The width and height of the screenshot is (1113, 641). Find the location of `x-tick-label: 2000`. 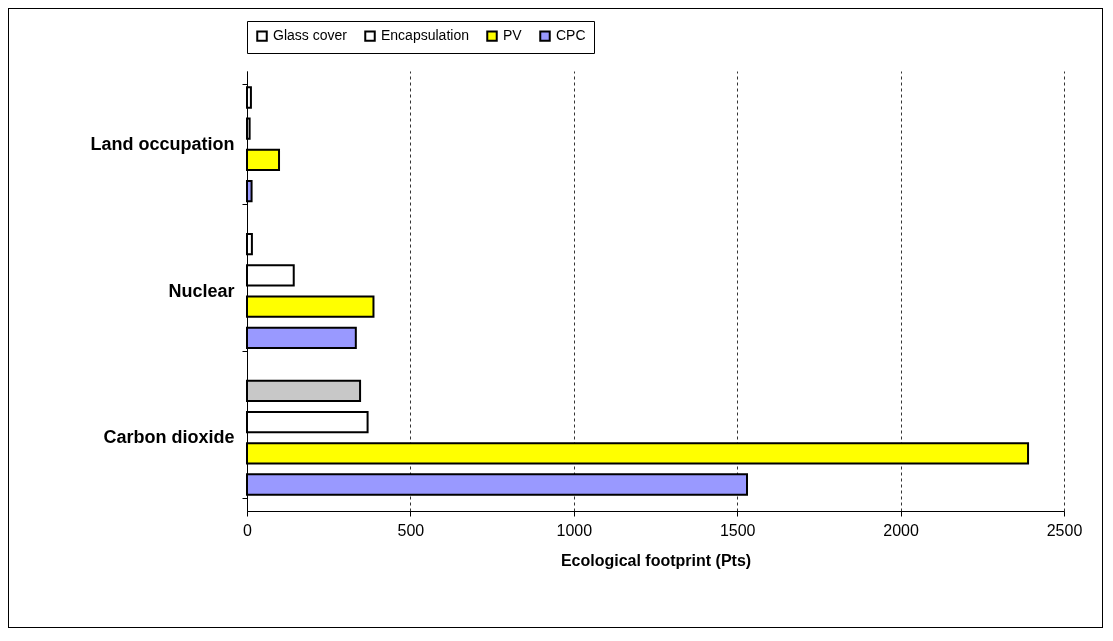

x-tick-label: 2000 is located at coordinates (901, 530).